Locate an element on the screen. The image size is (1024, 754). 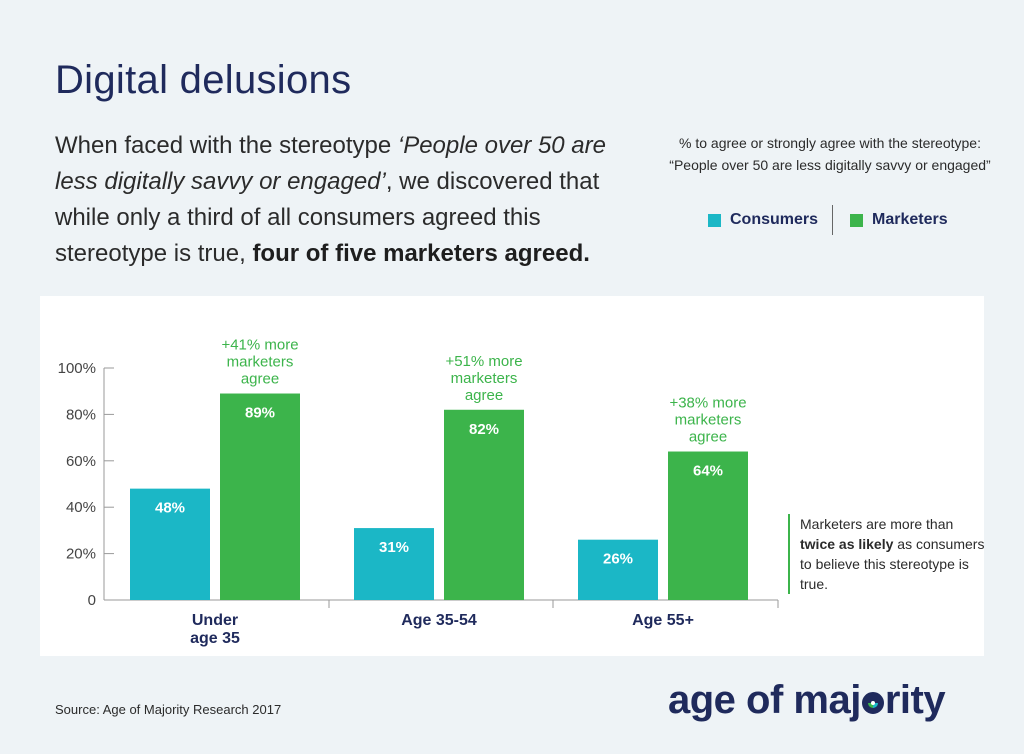
page-title: Digital delusions is located at coordinates (203, 80).